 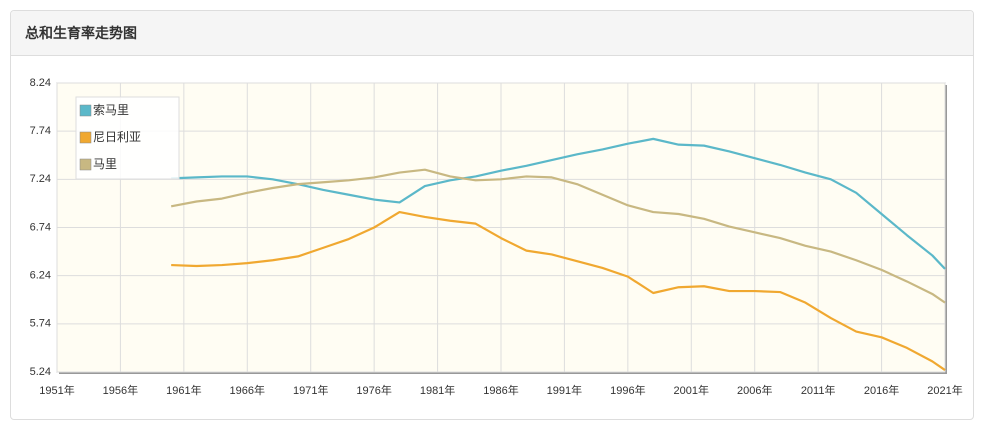 What do you see at coordinates (818, 390) in the screenshot?
I see `x-tick-label: 2011年` at bounding box center [818, 390].